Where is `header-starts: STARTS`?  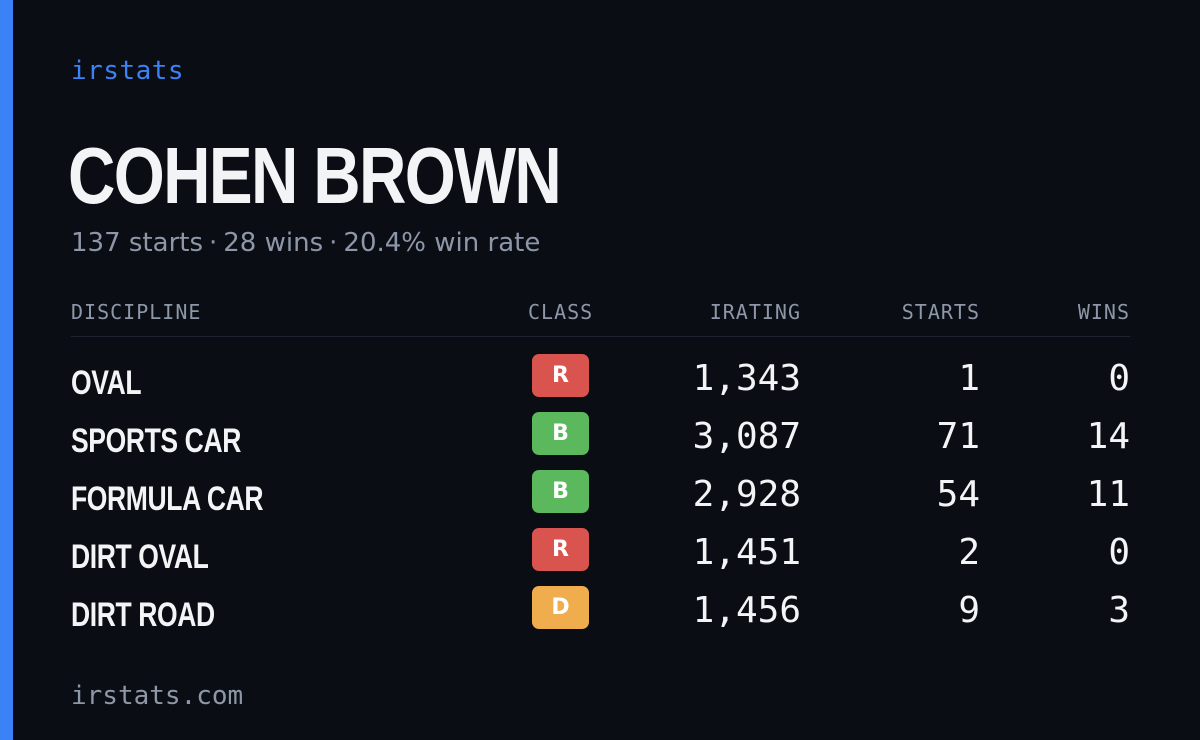
header-starts: STARTS is located at coordinates (940, 312).